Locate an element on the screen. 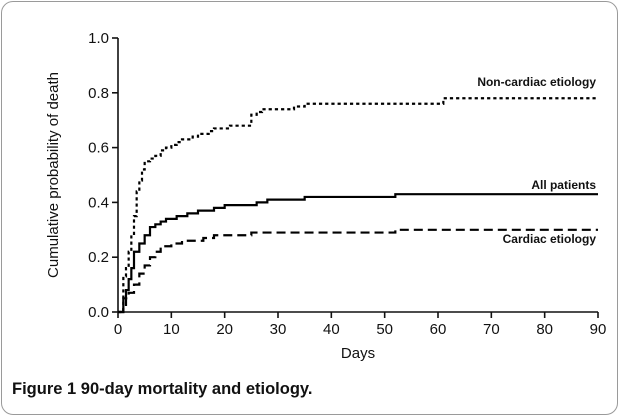 This screenshot has height=415, width=619. series-label-all-patients: All patients is located at coordinates (563, 185).